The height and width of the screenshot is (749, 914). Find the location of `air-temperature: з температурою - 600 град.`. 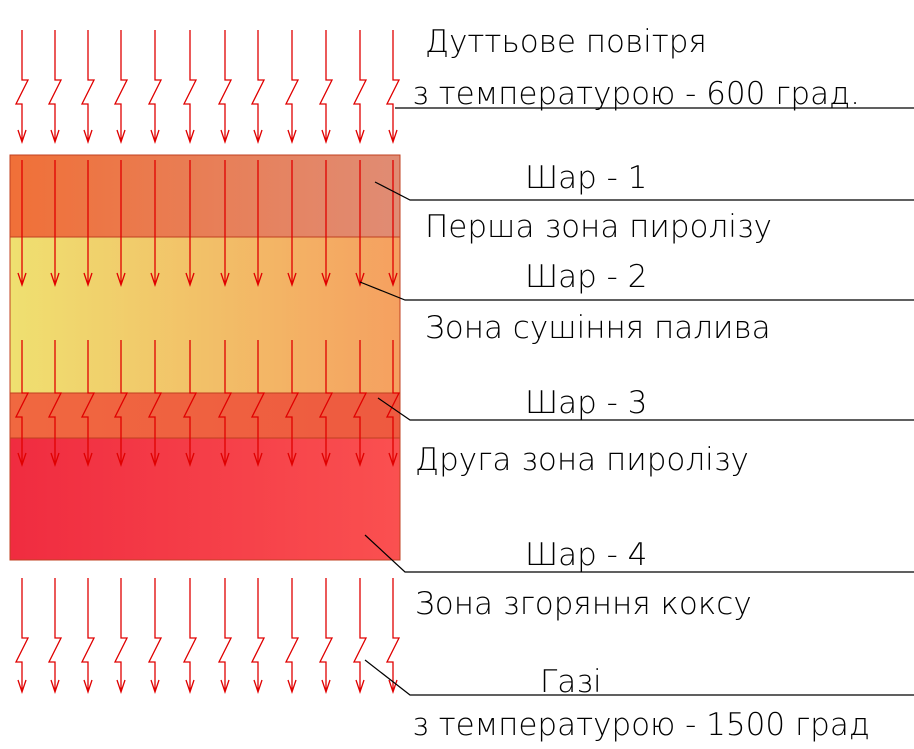

air-temperature: з температурою - 600 град. is located at coordinates (636, 94).